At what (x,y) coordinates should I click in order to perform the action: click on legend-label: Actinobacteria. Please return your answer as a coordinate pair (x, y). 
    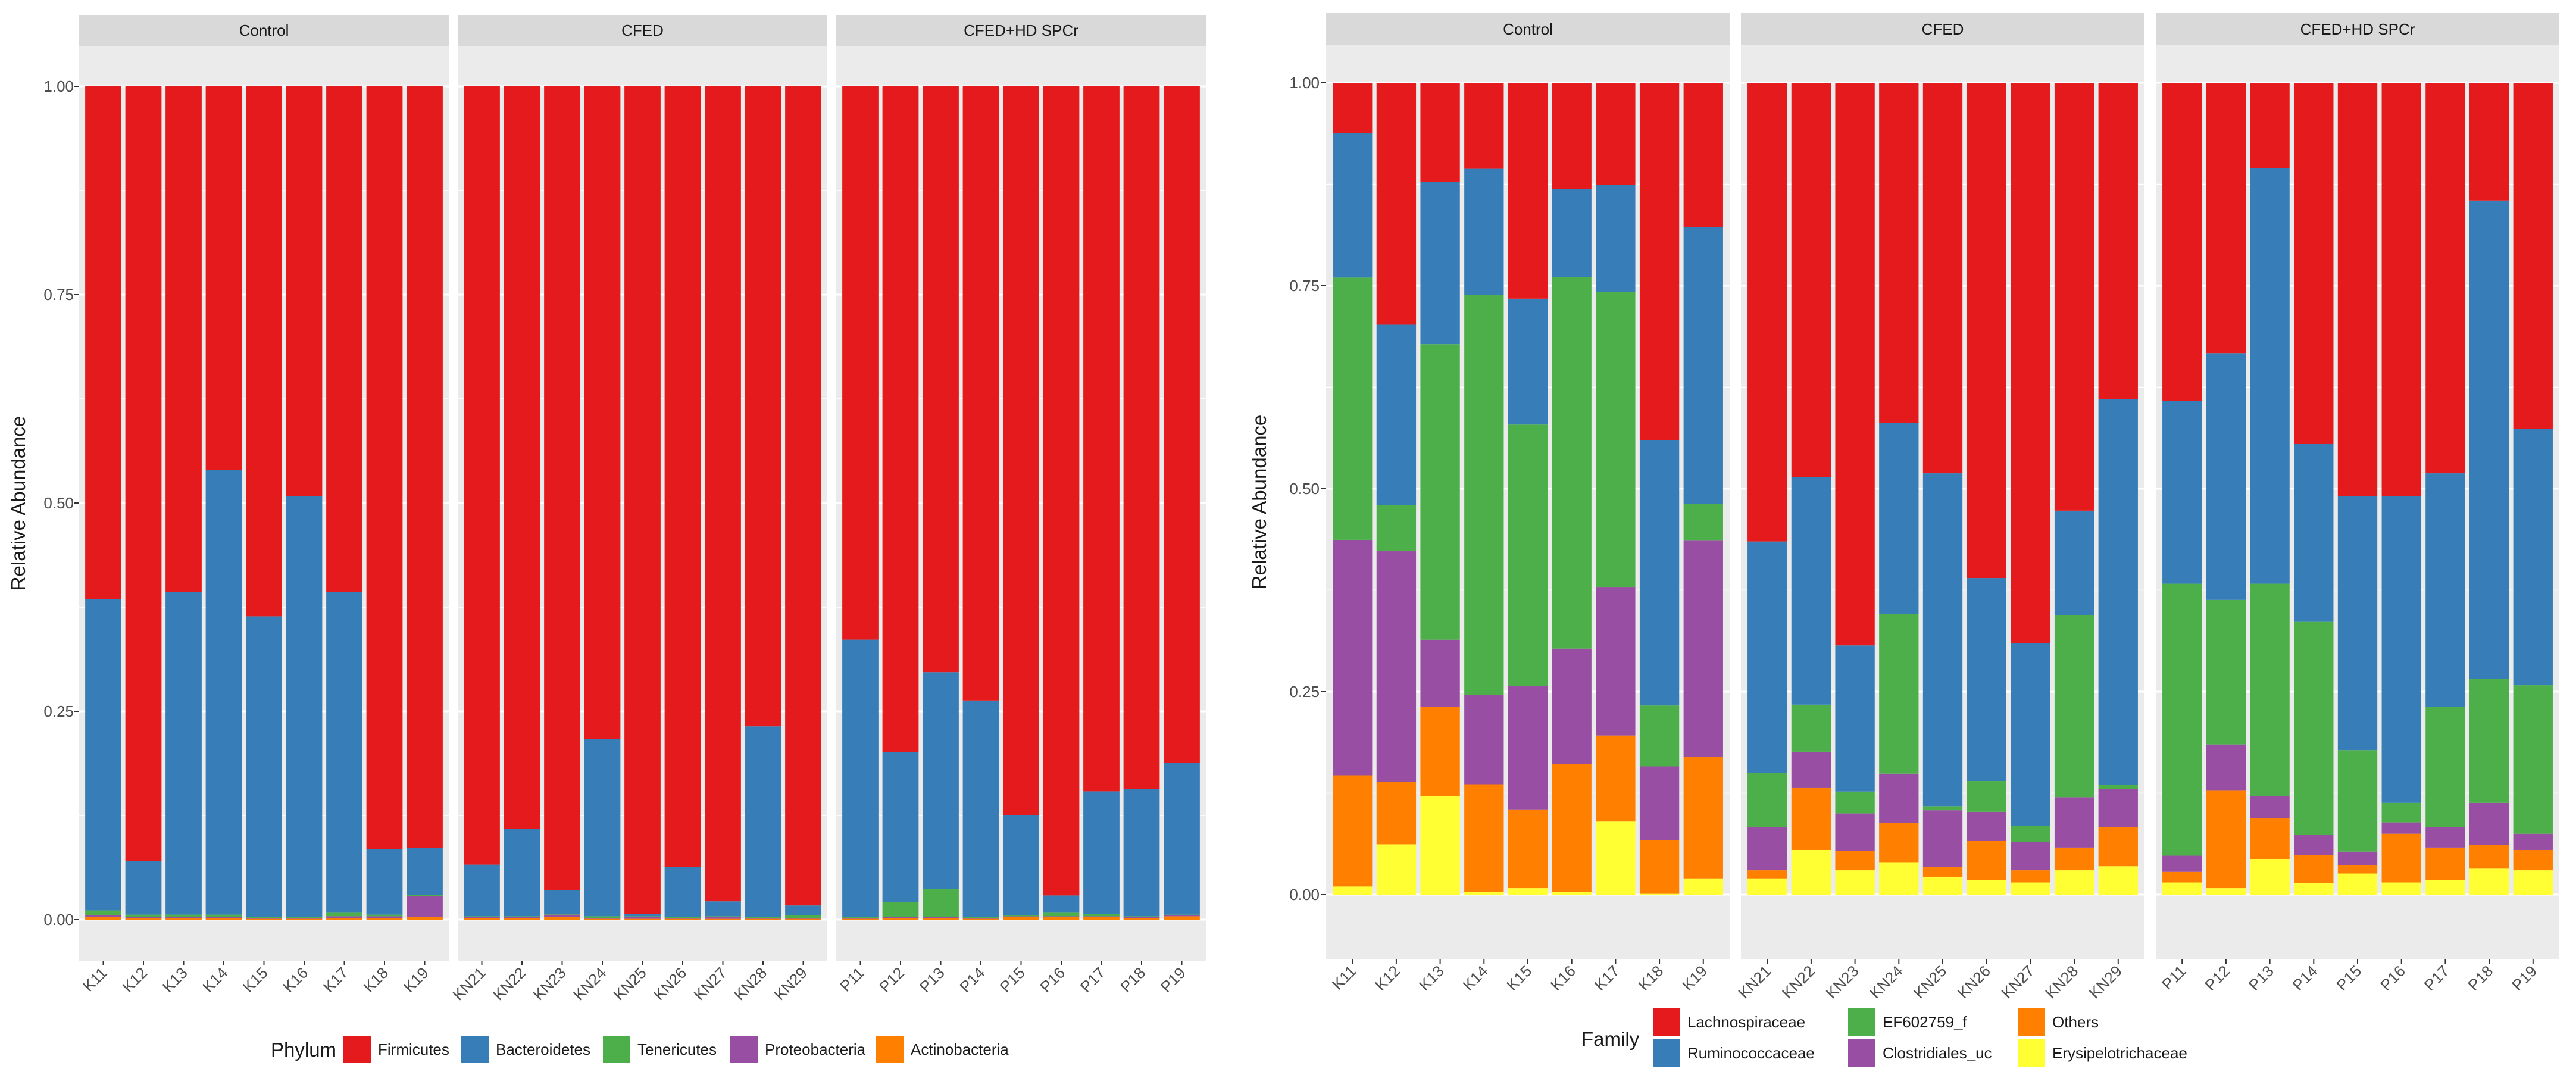
    Looking at the image, I should click on (960, 1049).